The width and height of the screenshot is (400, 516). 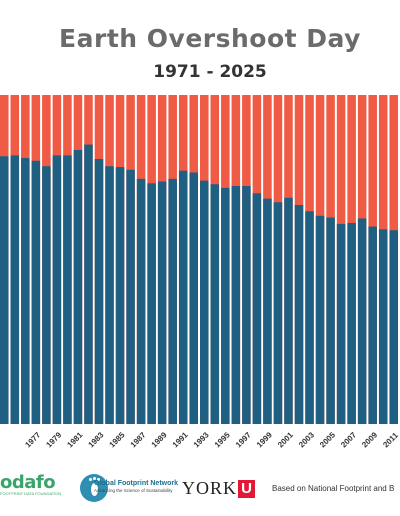 What do you see at coordinates (67, 289) in the screenshot?
I see `bar-1981` at bounding box center [67, 289].